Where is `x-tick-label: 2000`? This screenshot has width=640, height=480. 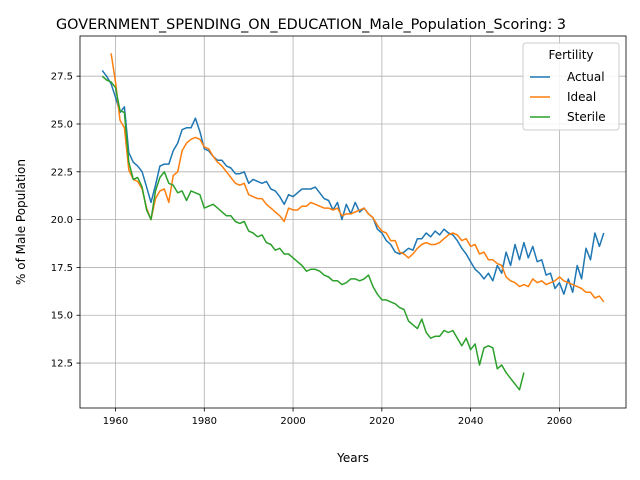 x-tick-label: 2000 is located at coordinates (292, 421).